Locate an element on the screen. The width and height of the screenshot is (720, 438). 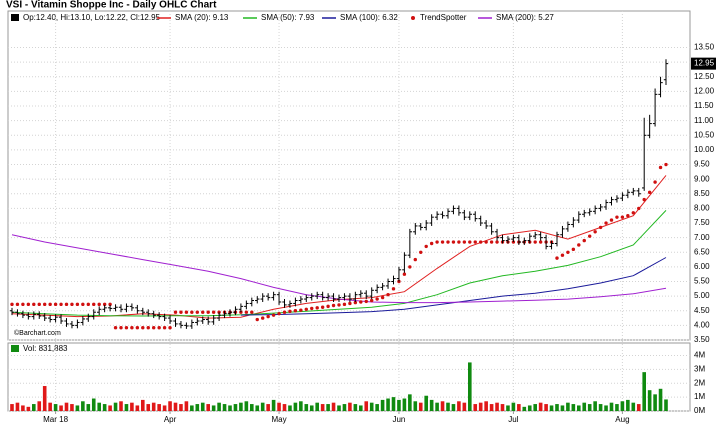
y-tick-label: 13.50 is located at coordinates (704, 47).